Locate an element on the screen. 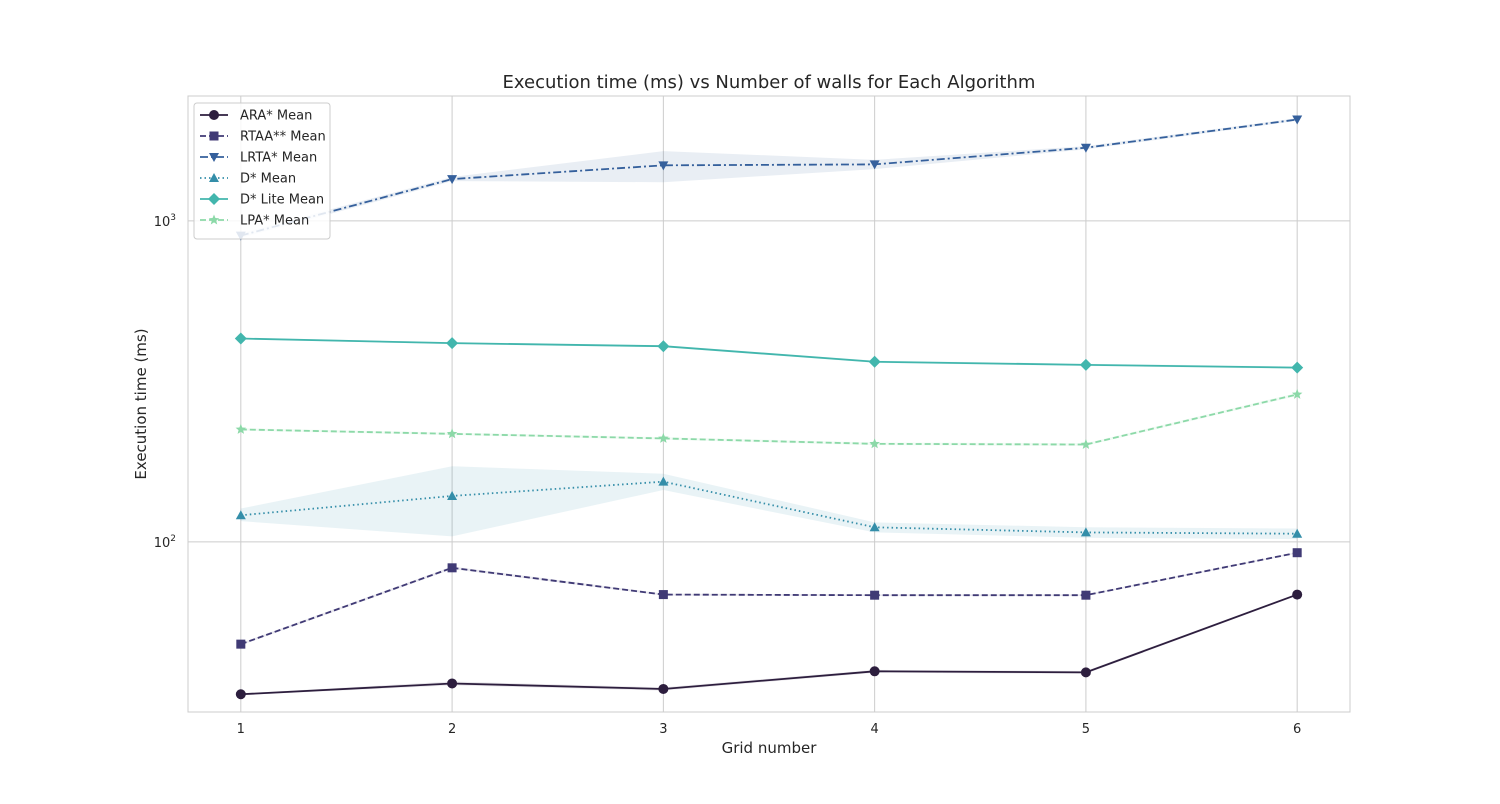 The width and height of the screenshot is (1500, 804). band-rtaa-mean is located at coordinates (769, 598).